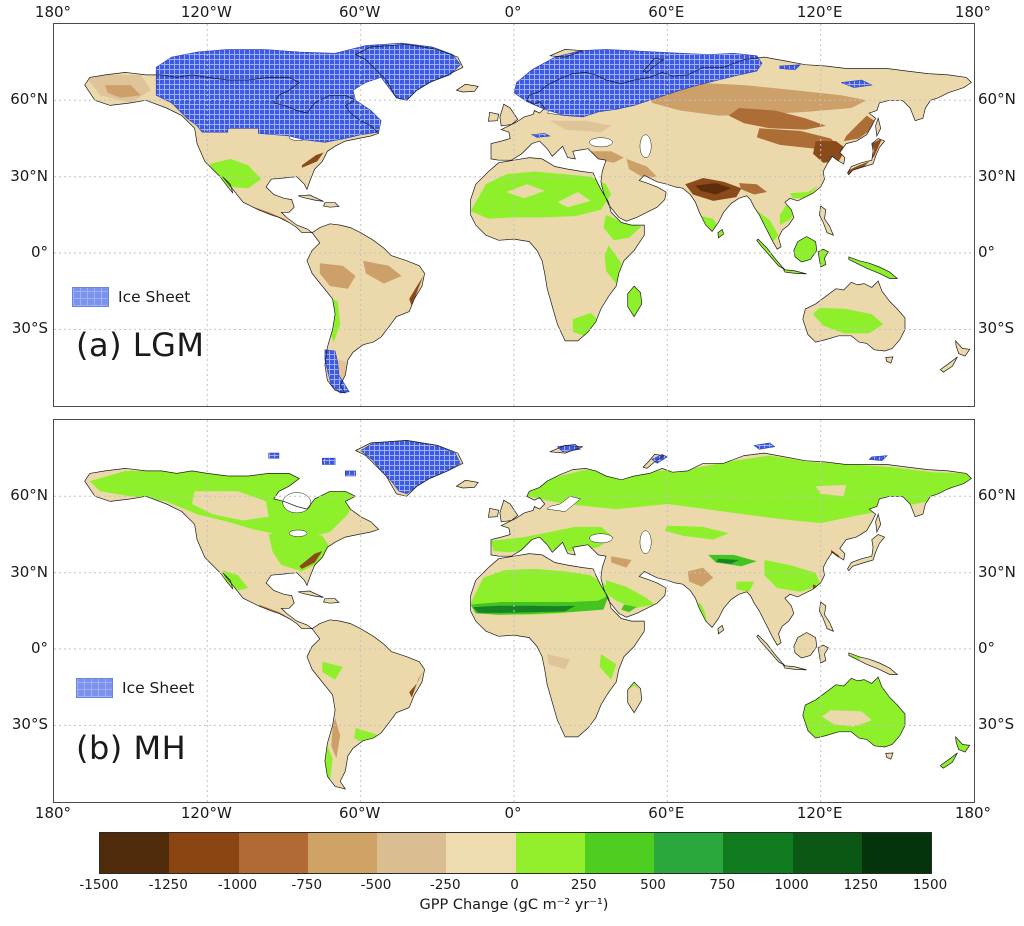  I want to click on colorbar-tick-label: -1500, so click(99, 885).